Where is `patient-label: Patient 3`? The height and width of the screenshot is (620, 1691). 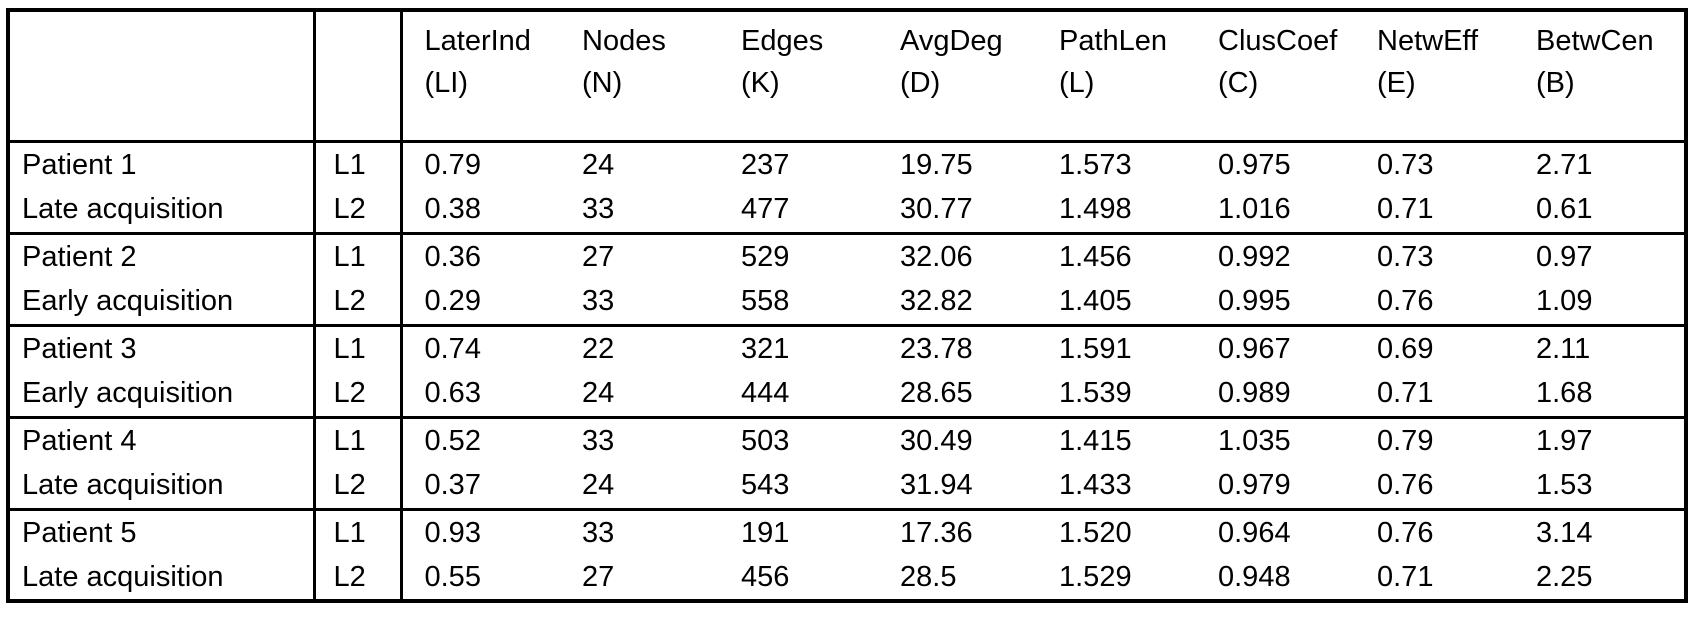
patient-label: Patient 3 is located at coordinates (162, 348).